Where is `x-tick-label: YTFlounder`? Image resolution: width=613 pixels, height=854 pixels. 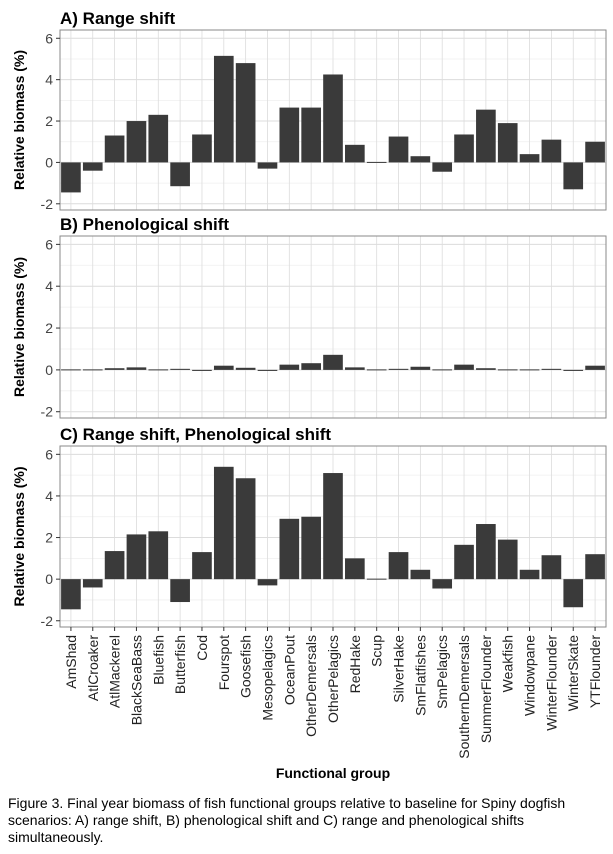
x-tick-label: YTFlounder is located at coordinates (595, 671).